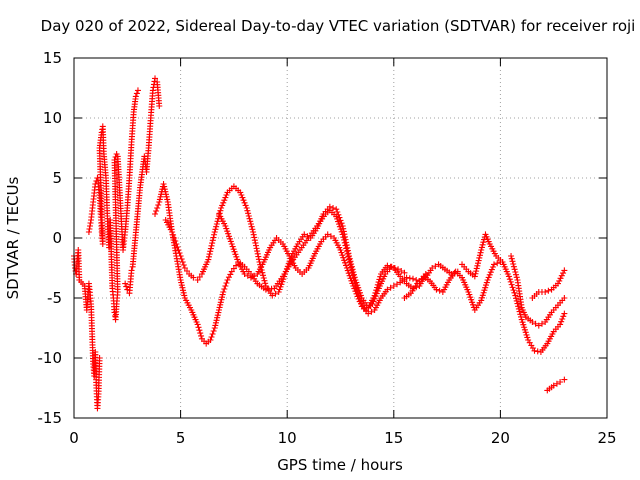 The height and width of the screenshot is (480, 640). Describe the element at coordinates (54, 298) in the screenshot. I see `y-tick-label: -5` at that location.